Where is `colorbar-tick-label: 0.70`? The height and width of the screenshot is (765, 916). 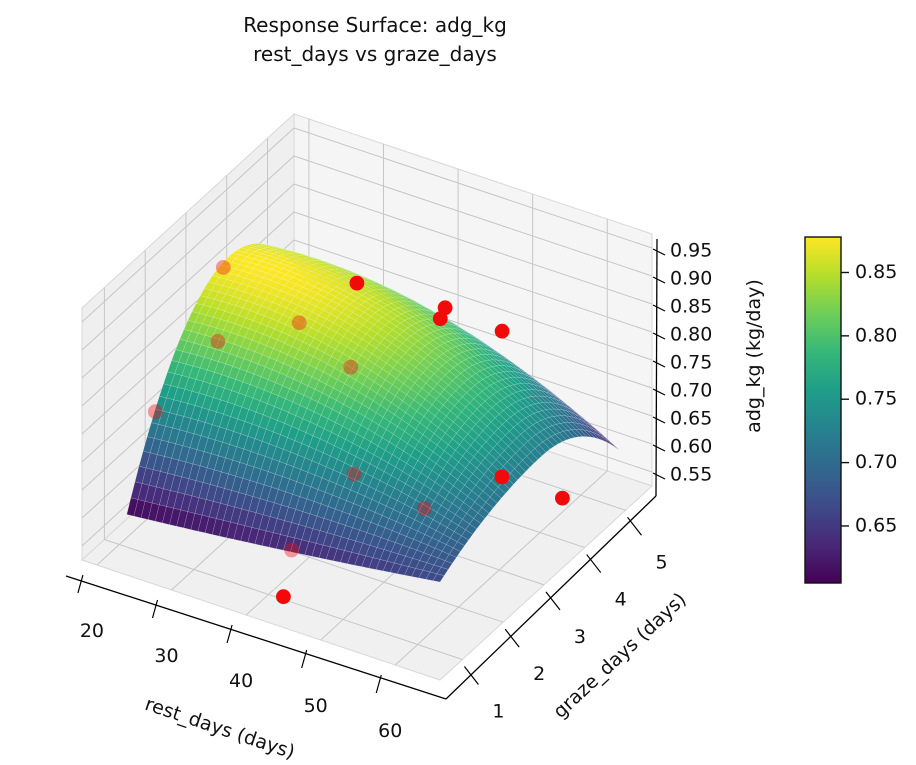
colorbar-tick-label: 0.70 is located at coordinates (876, 462).